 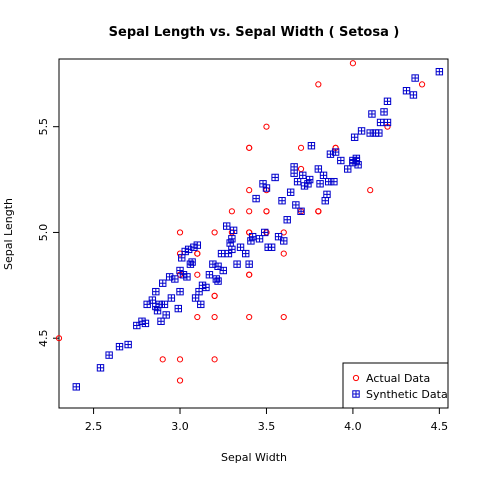 What do you see at coordinates (43, 233) in the screenshot?
I see `y-tick-label: 5.0` at bounding box center [43, 233].